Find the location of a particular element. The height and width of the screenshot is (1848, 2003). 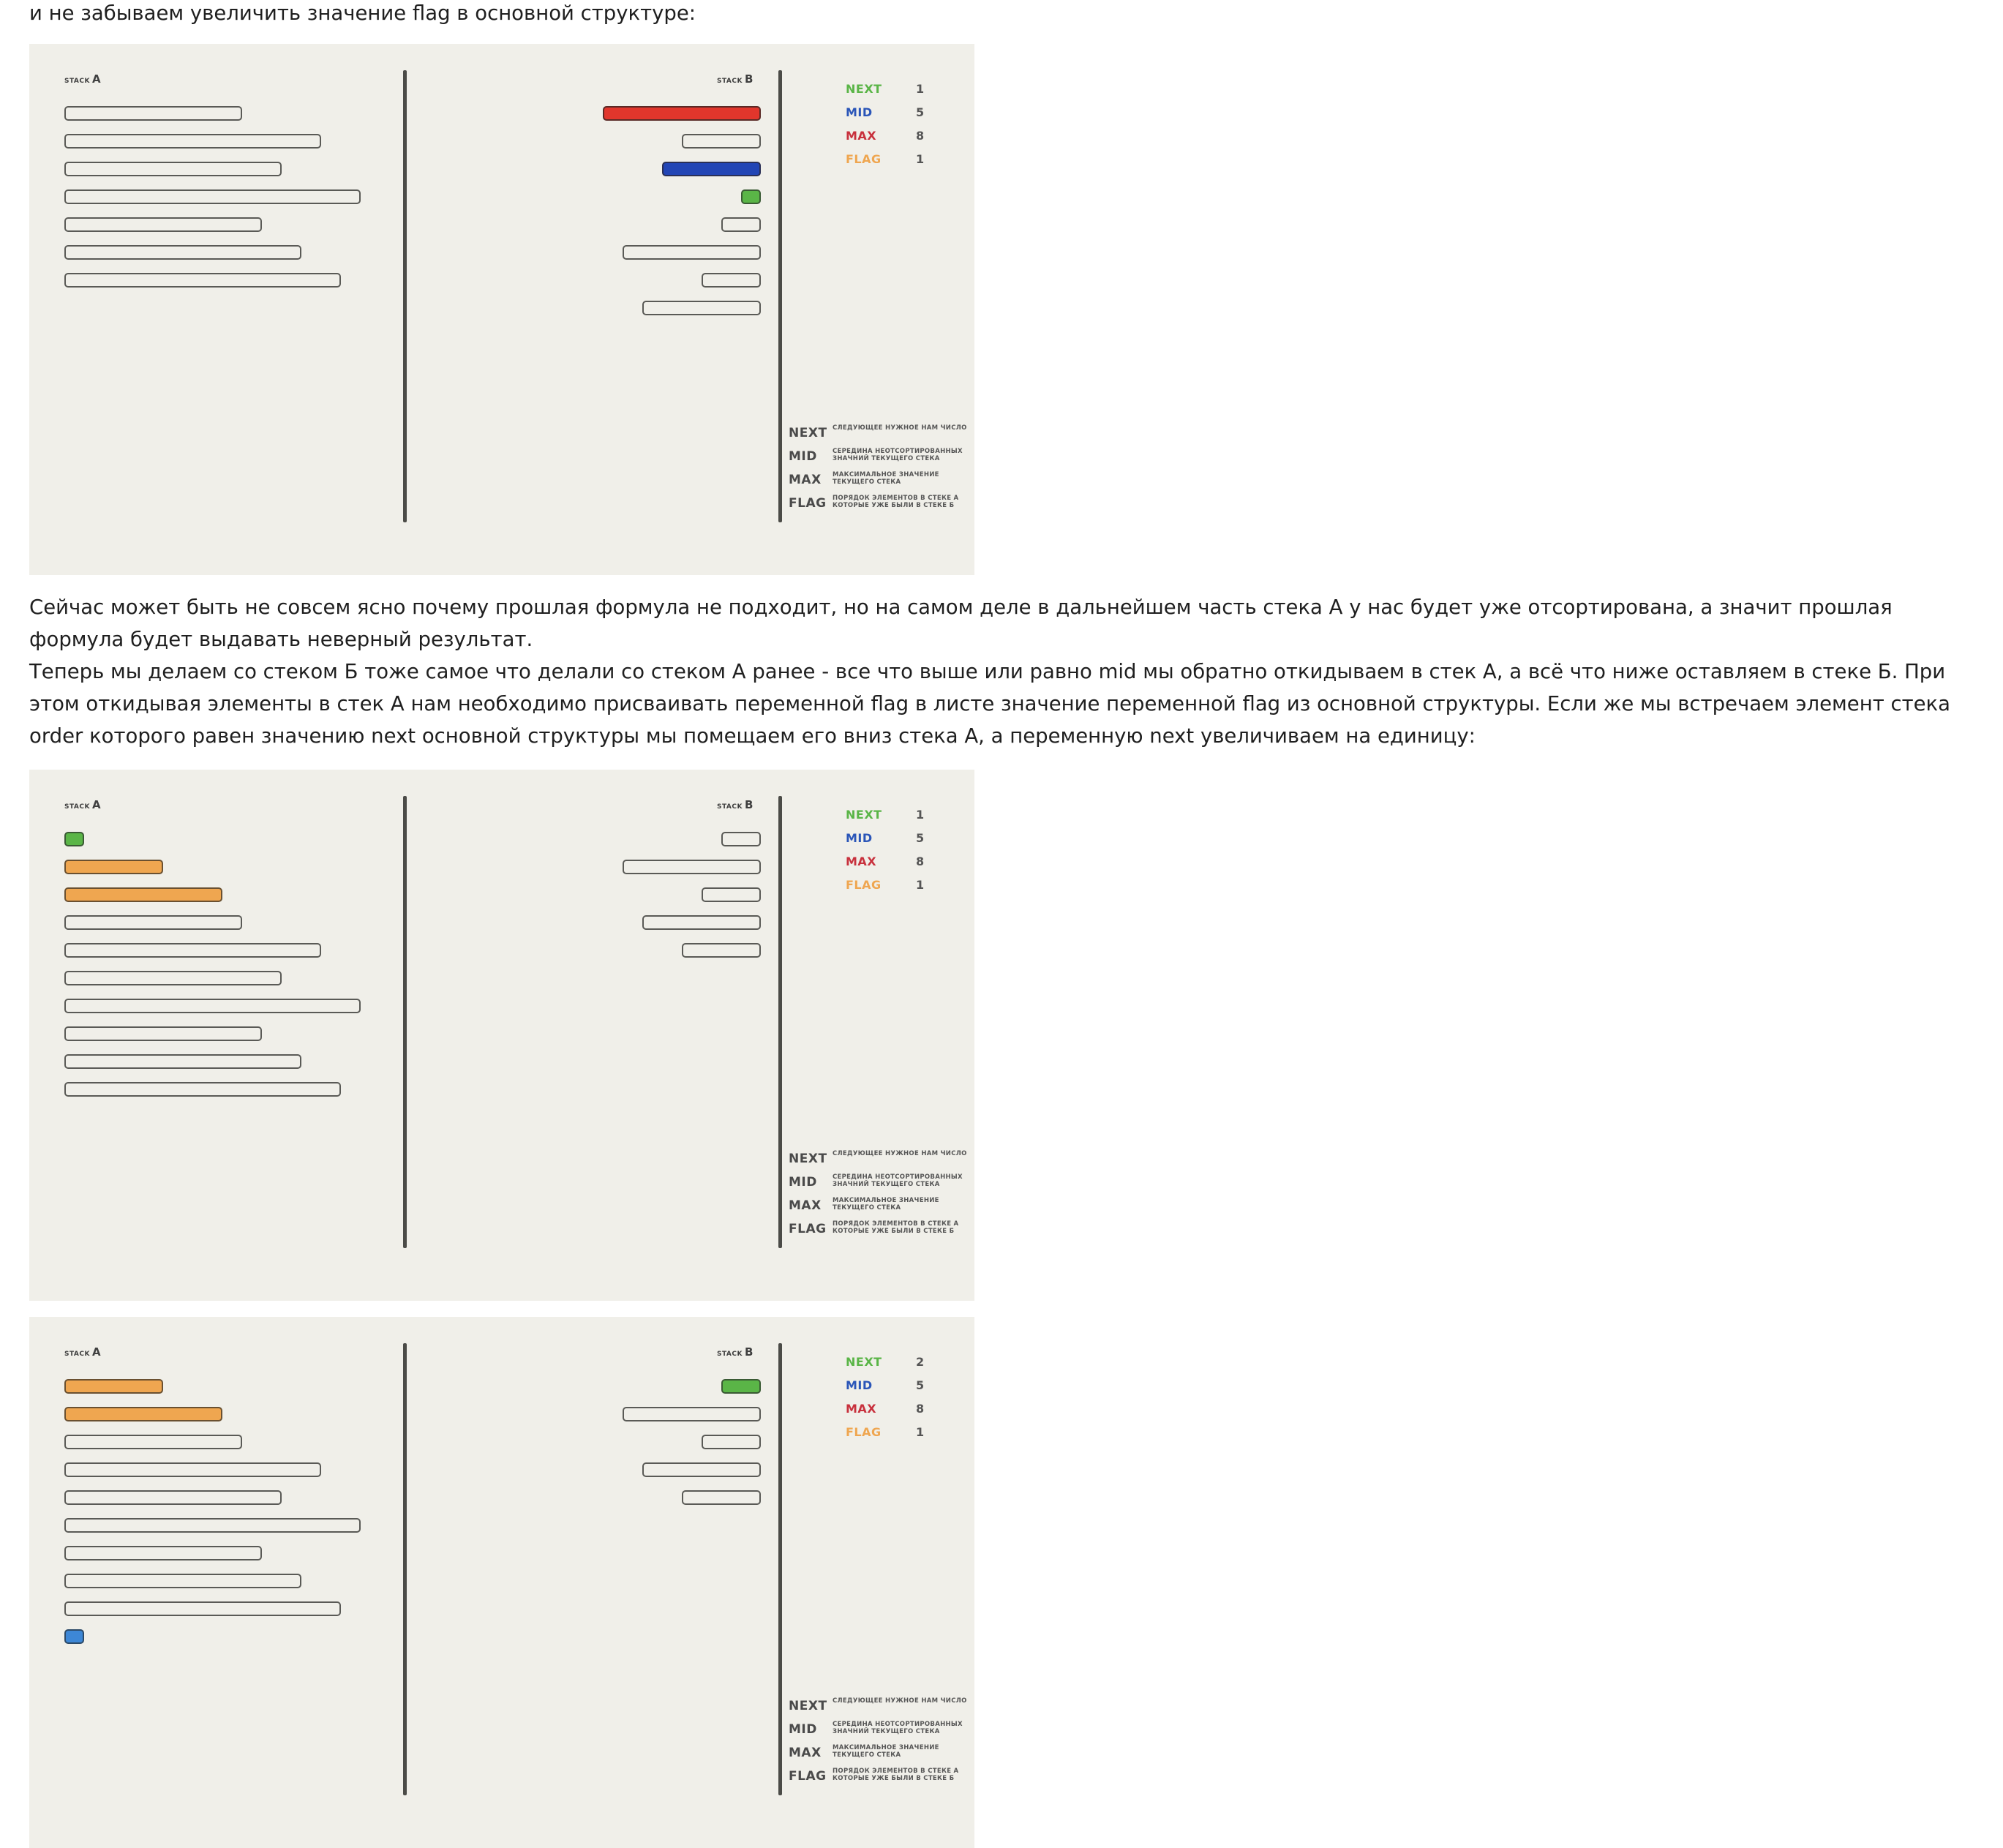

var-mid-name: MID is located at coordinates (859, 112).